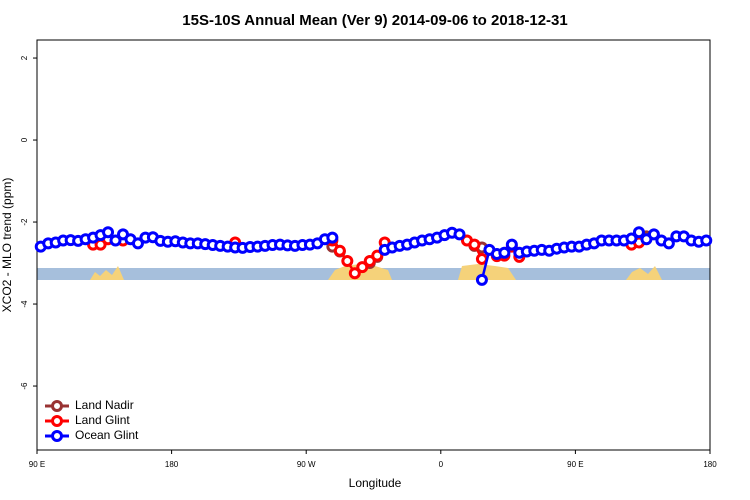  What do you see at coordinates (24, 304) in the screenshot?
I see `y-tick-label: -4` at bounding box center [24, 304].